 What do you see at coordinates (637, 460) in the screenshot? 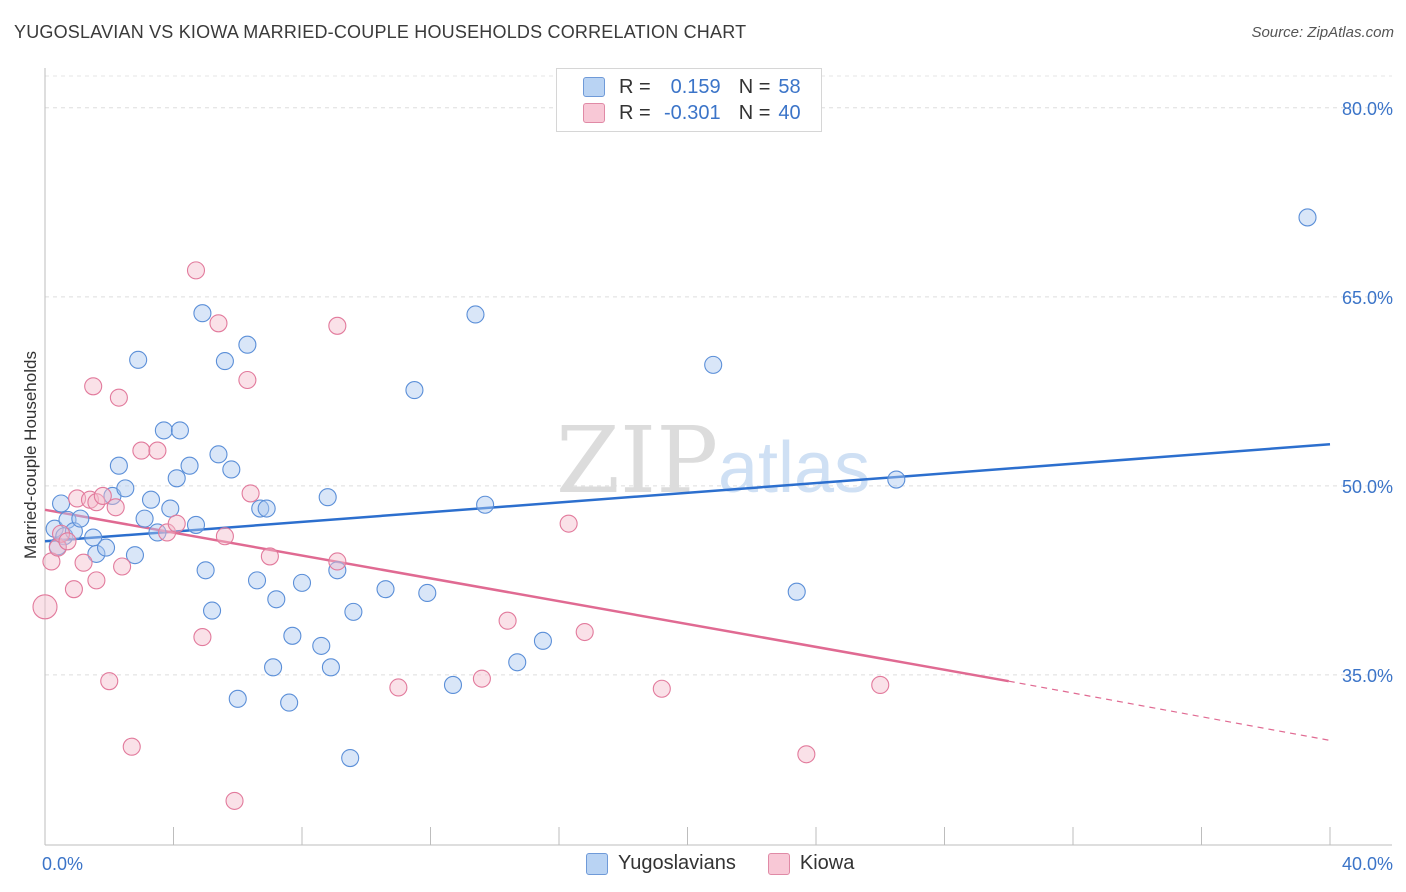
I see `watermark-zip: ZIP` at bounding box center [637, 460].